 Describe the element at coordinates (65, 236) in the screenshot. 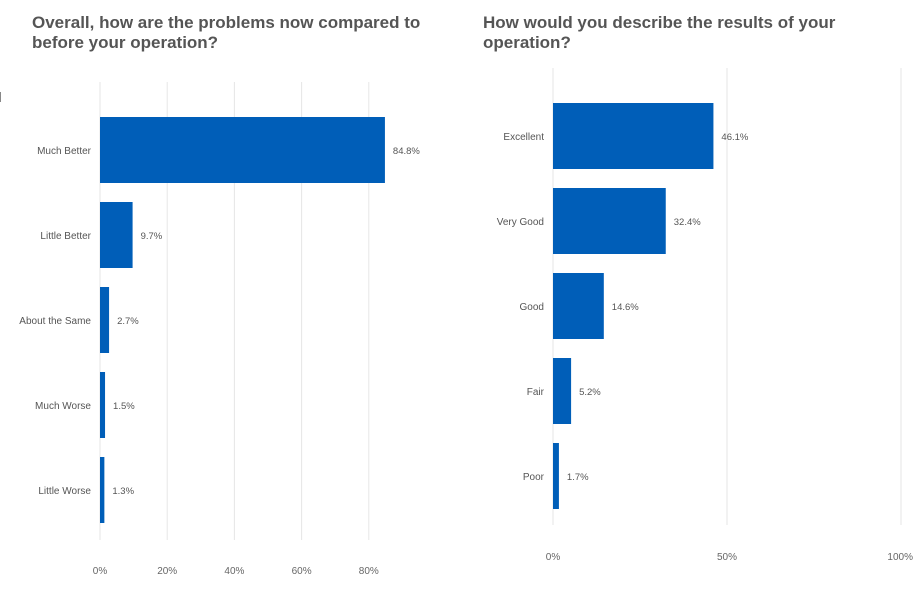

I see `problems-category-label: Little Better` at that location.